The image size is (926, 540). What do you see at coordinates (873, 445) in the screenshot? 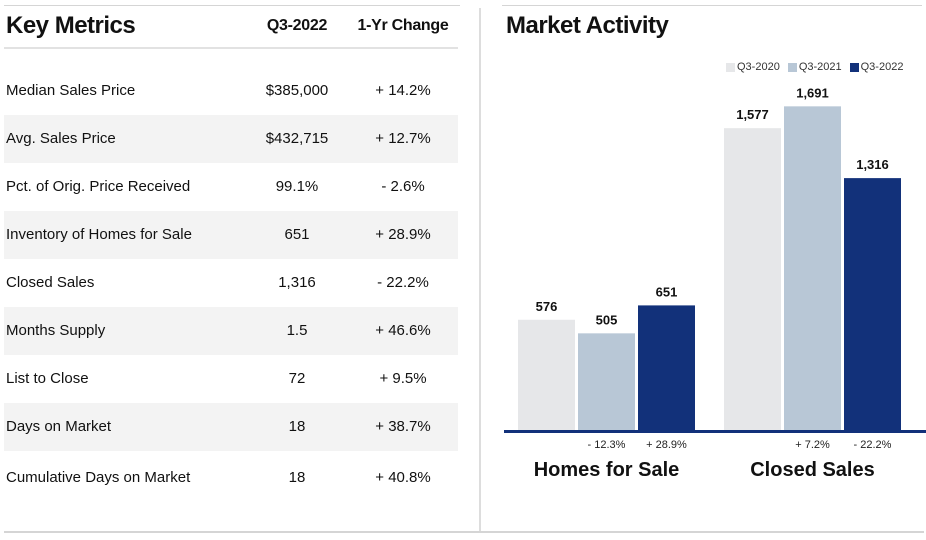
I see `change-label: - 22.2%` at bounding box center [873, 445].